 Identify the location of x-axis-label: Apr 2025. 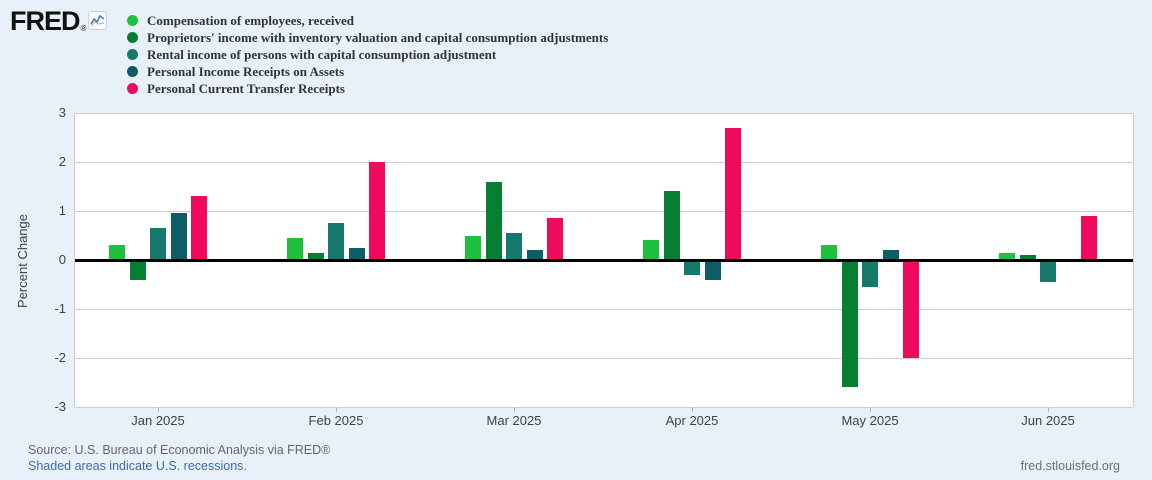
(692, 420).